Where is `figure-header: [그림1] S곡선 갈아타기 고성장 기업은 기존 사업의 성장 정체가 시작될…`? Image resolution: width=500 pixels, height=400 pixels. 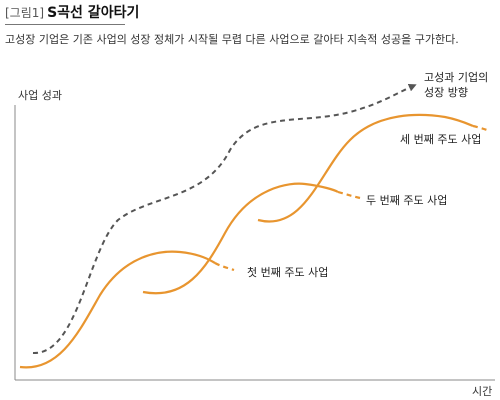 figure-header: [그림1] S곡선 갈아타기 고성장 기업은 기존 사업의 성장 정체가 시작될… is located at coordinates (250, 24).